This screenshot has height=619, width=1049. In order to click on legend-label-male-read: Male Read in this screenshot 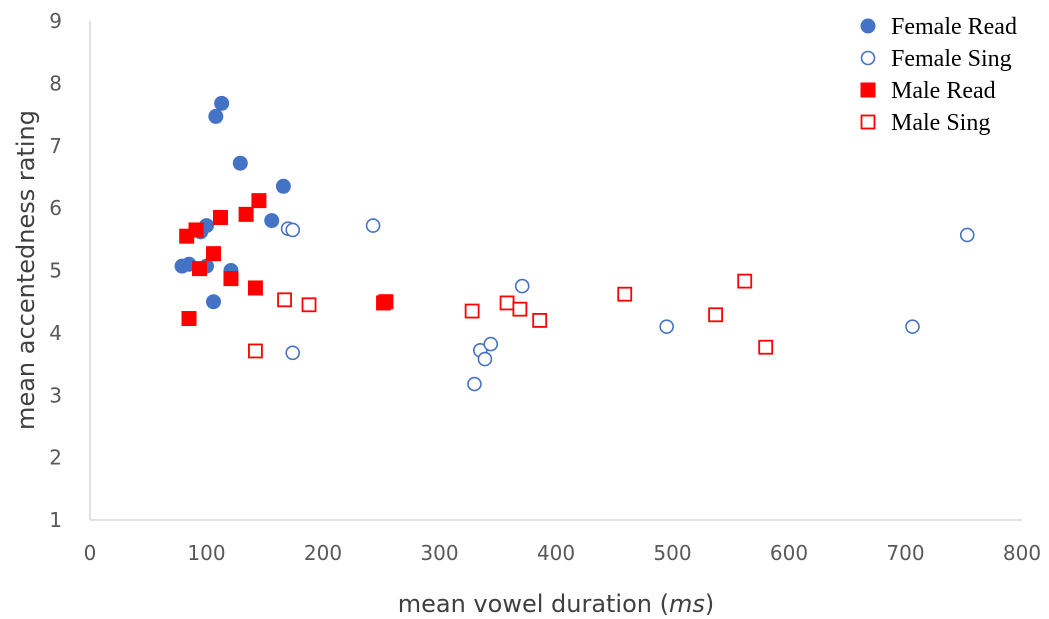, I will do `click(943, 91)`.